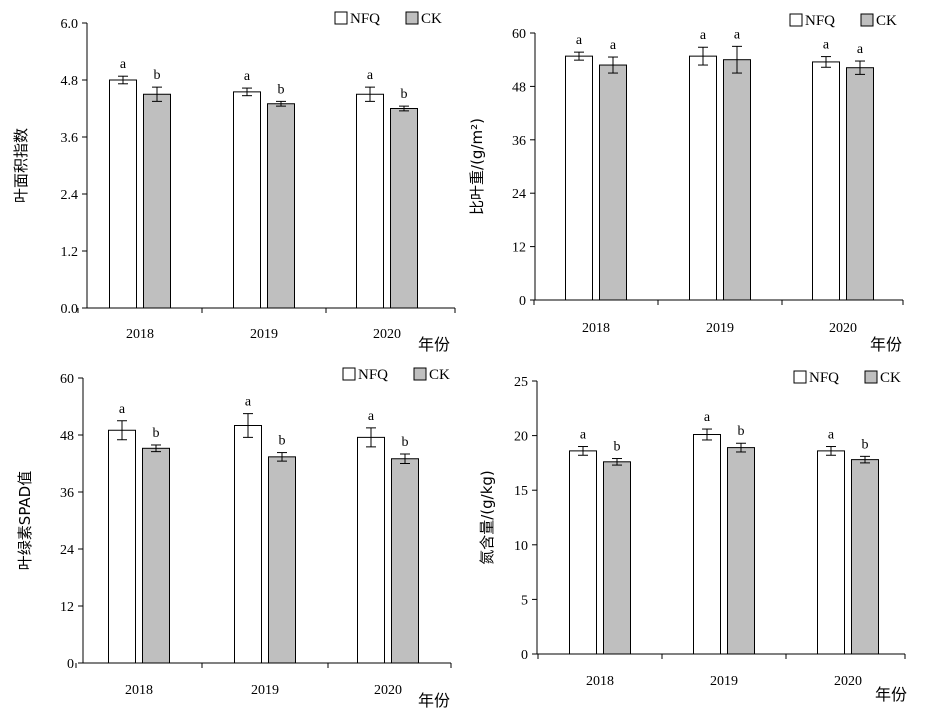  What do you see at coordinates (521, 382) in the screenshot?
I see `y-tick-label: 25` at bounding box center [521, 382].